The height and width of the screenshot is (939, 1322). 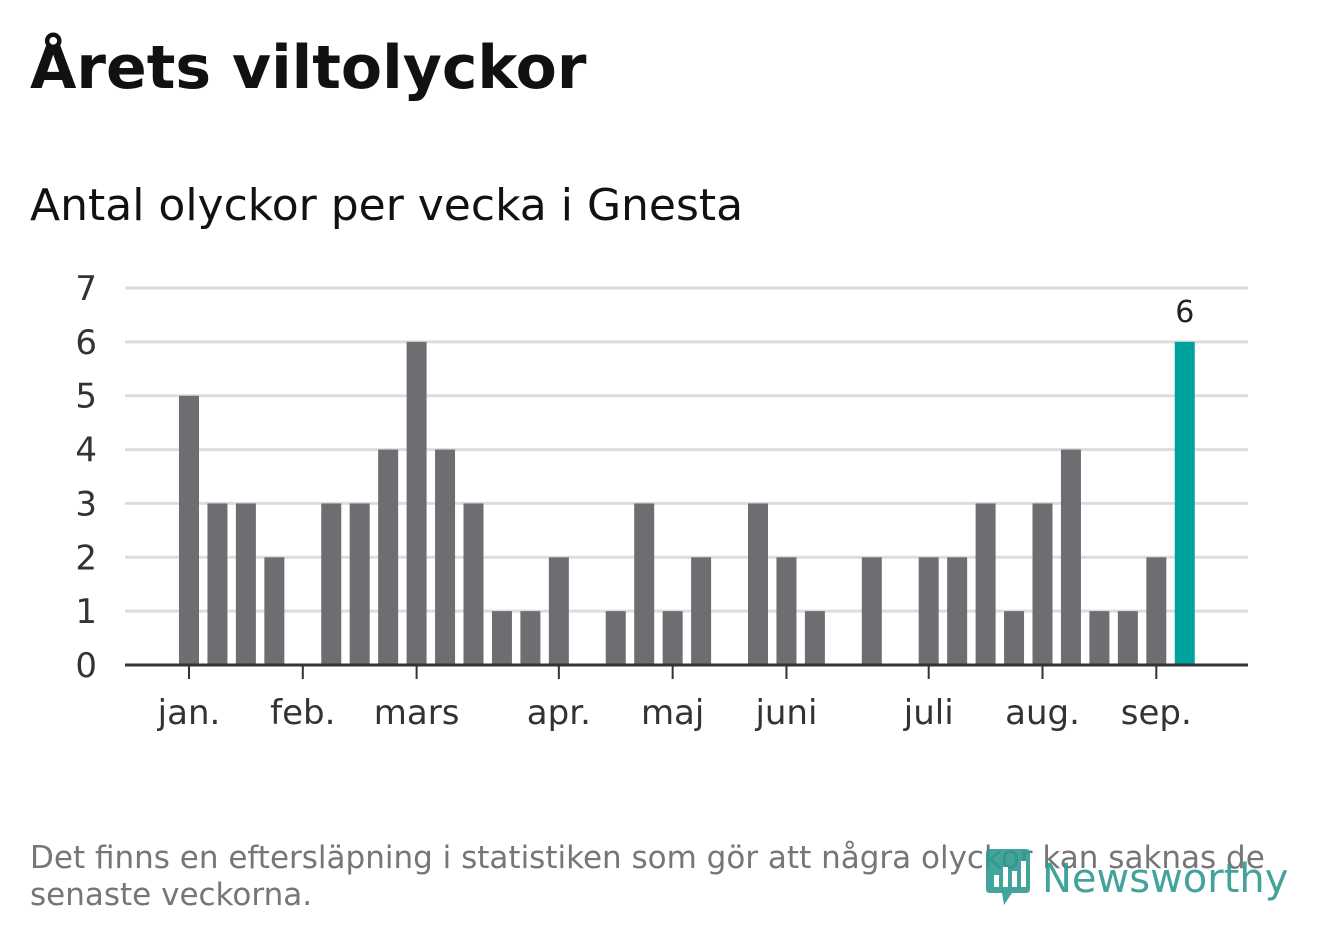 I want to click on y-axis-ticks: 0 1 2 3 4 5 6 7, so click(x=86, y=477).